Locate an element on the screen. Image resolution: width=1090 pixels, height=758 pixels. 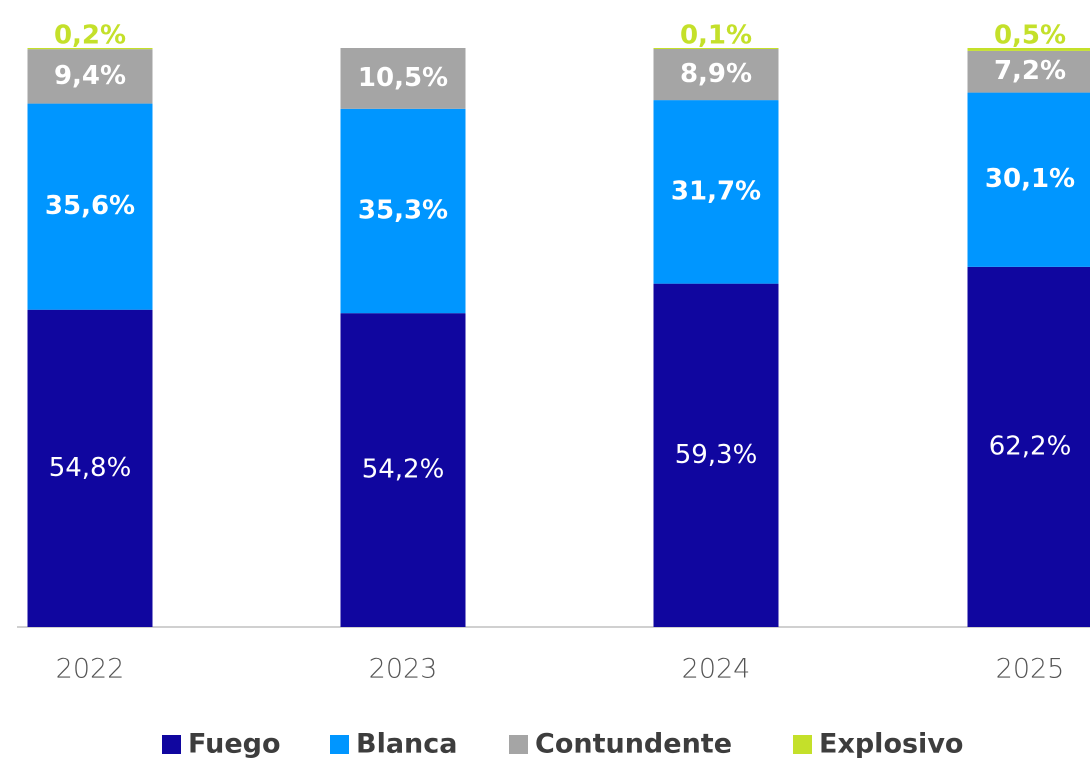
data-label: 0,5% is located at coordinates (1030, 36).